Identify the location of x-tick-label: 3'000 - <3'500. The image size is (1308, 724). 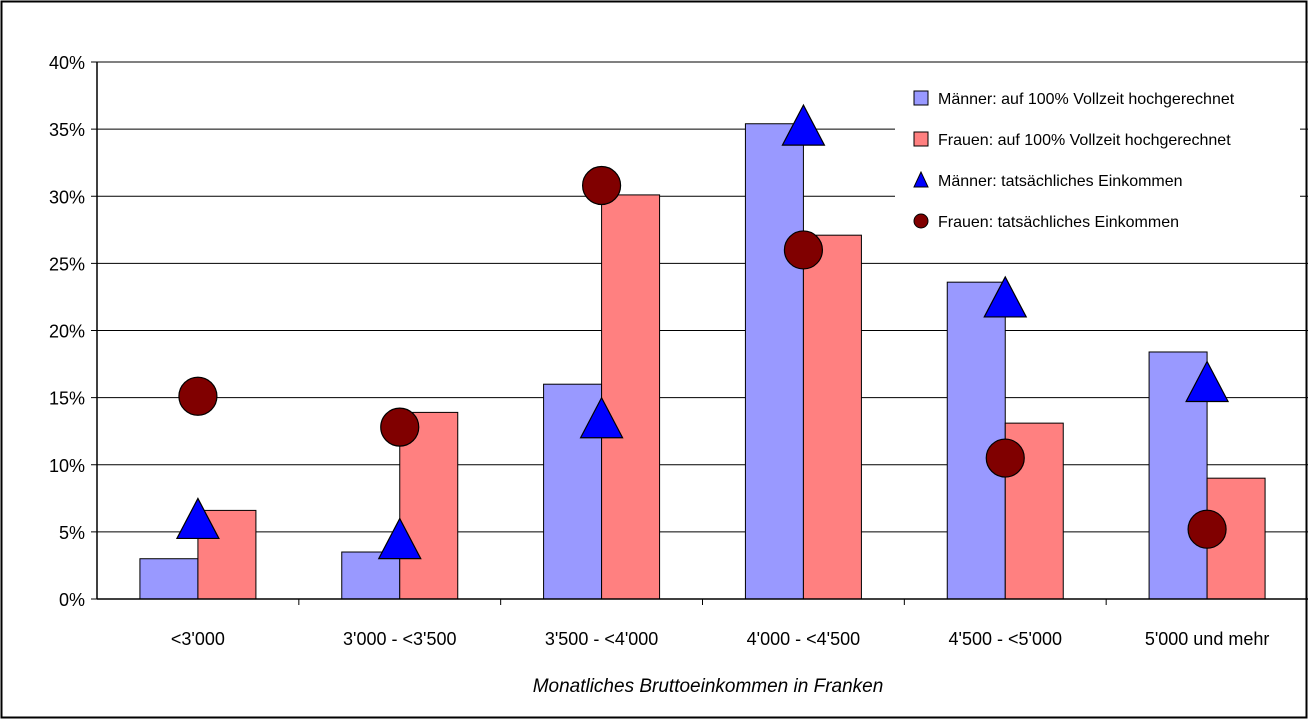
(399, 639).